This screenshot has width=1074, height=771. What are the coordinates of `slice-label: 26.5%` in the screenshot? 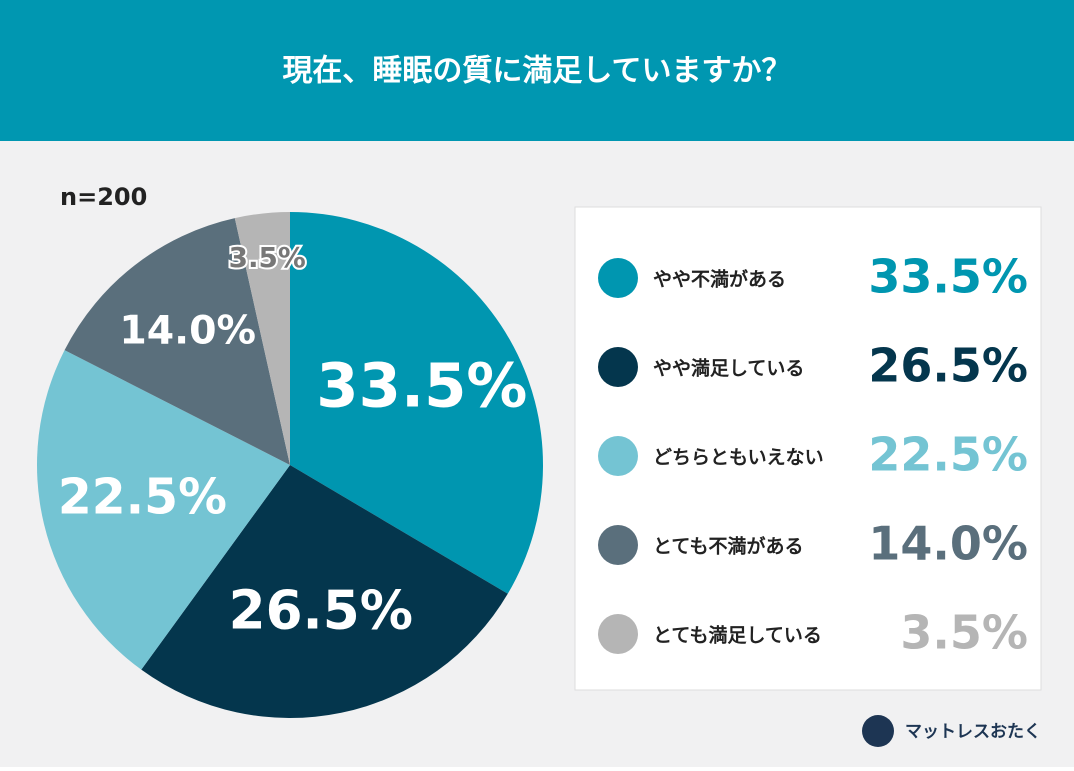 It's located at (321, 610).